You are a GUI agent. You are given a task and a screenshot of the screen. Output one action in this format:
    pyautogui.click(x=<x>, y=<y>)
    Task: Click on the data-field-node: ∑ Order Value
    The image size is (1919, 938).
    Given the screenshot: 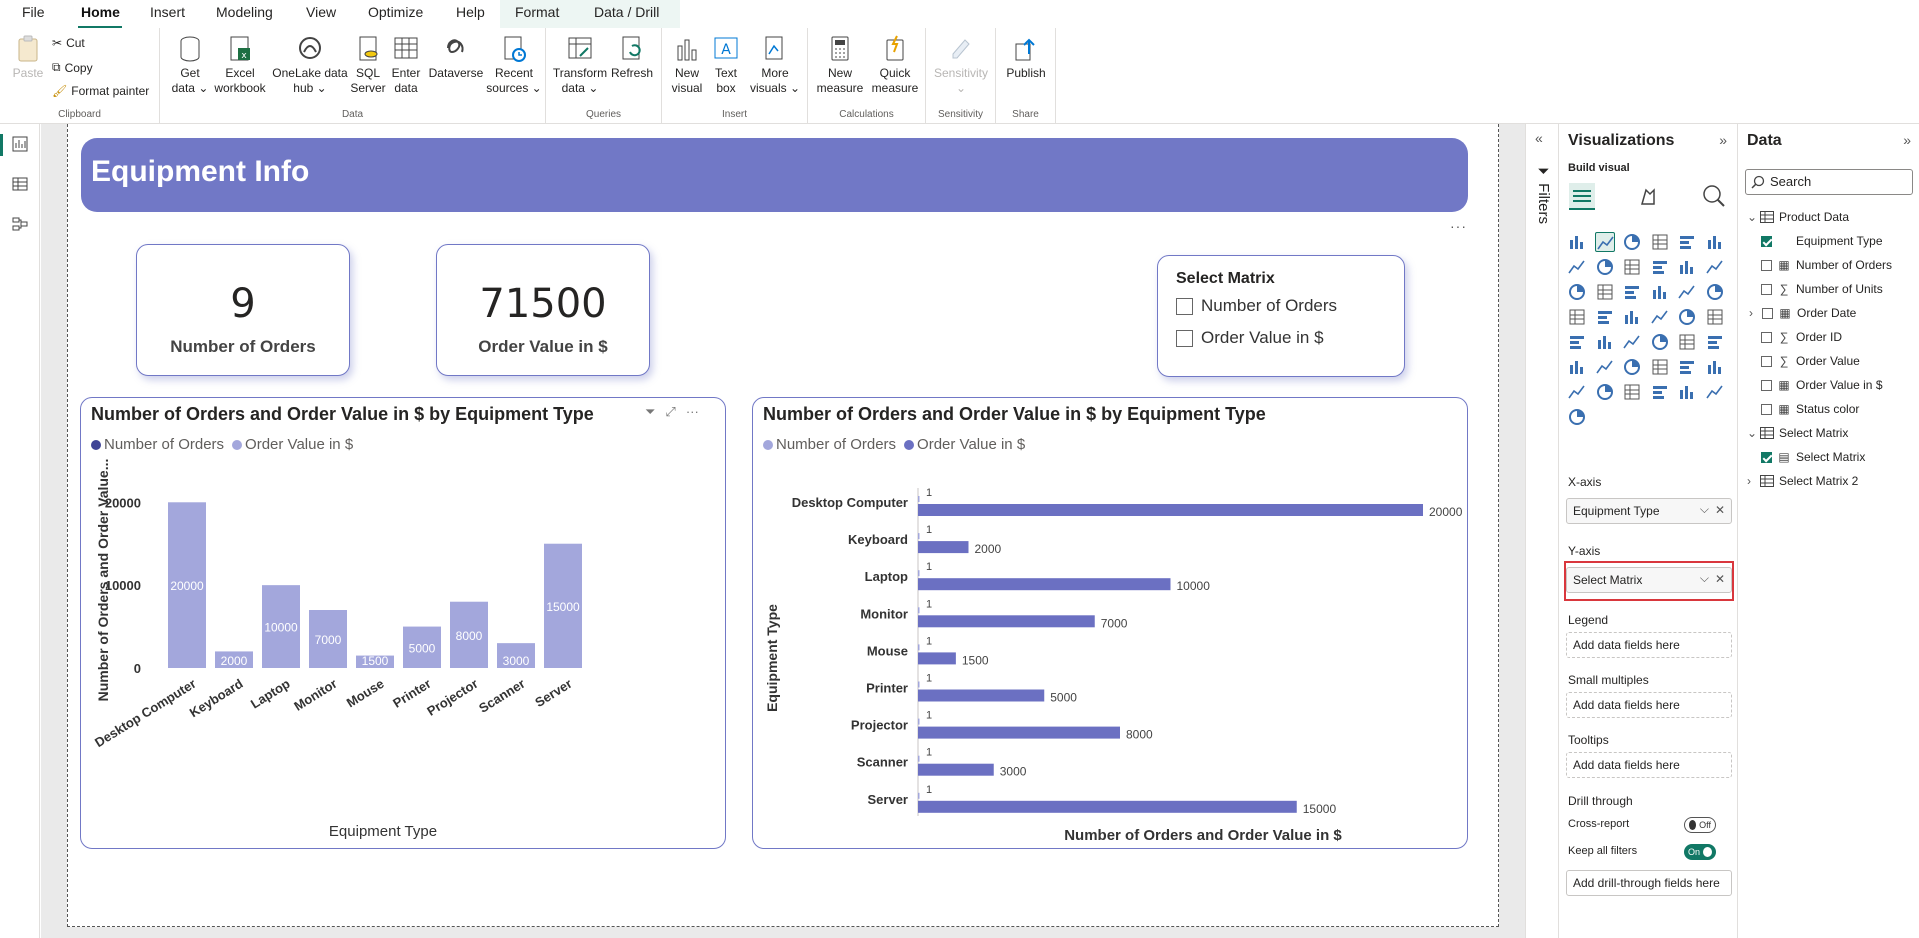 What is the action you would take?
    pyautogui.click(x=1810, y=361)
    